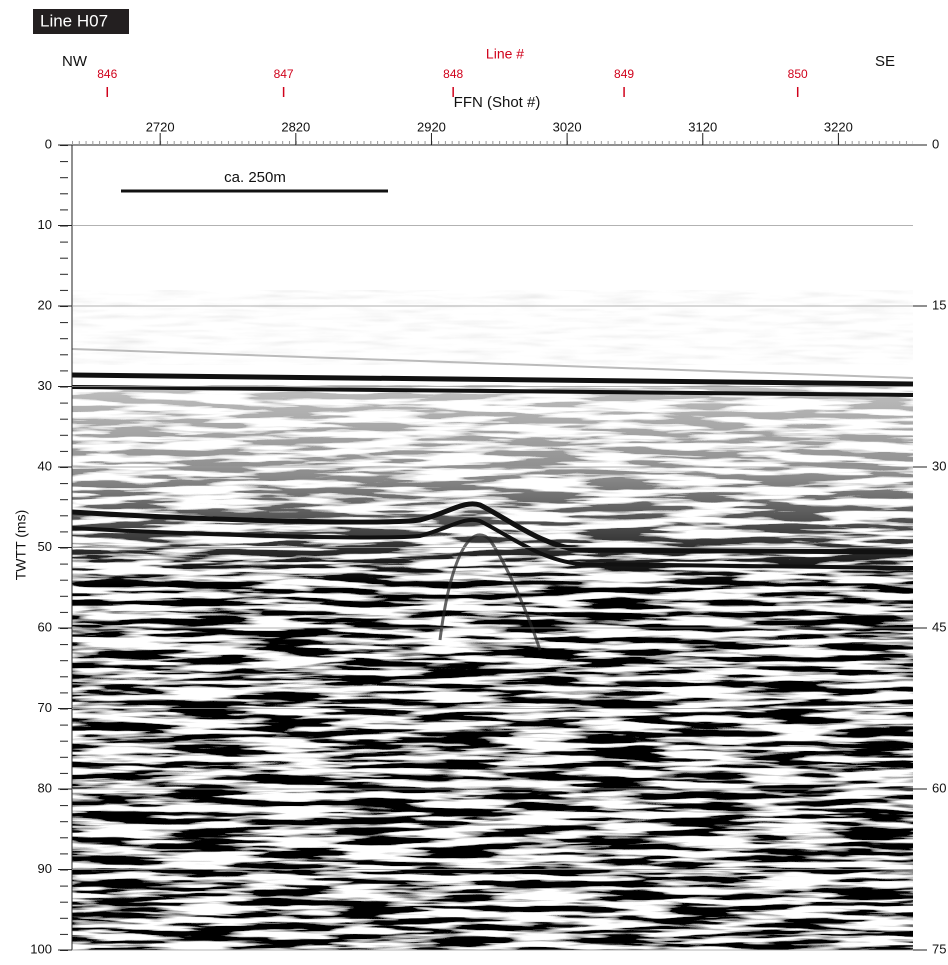  Describe the element at coordinates (45, 465) in the screenshot. I see `y-tick-label: 40` at that location.